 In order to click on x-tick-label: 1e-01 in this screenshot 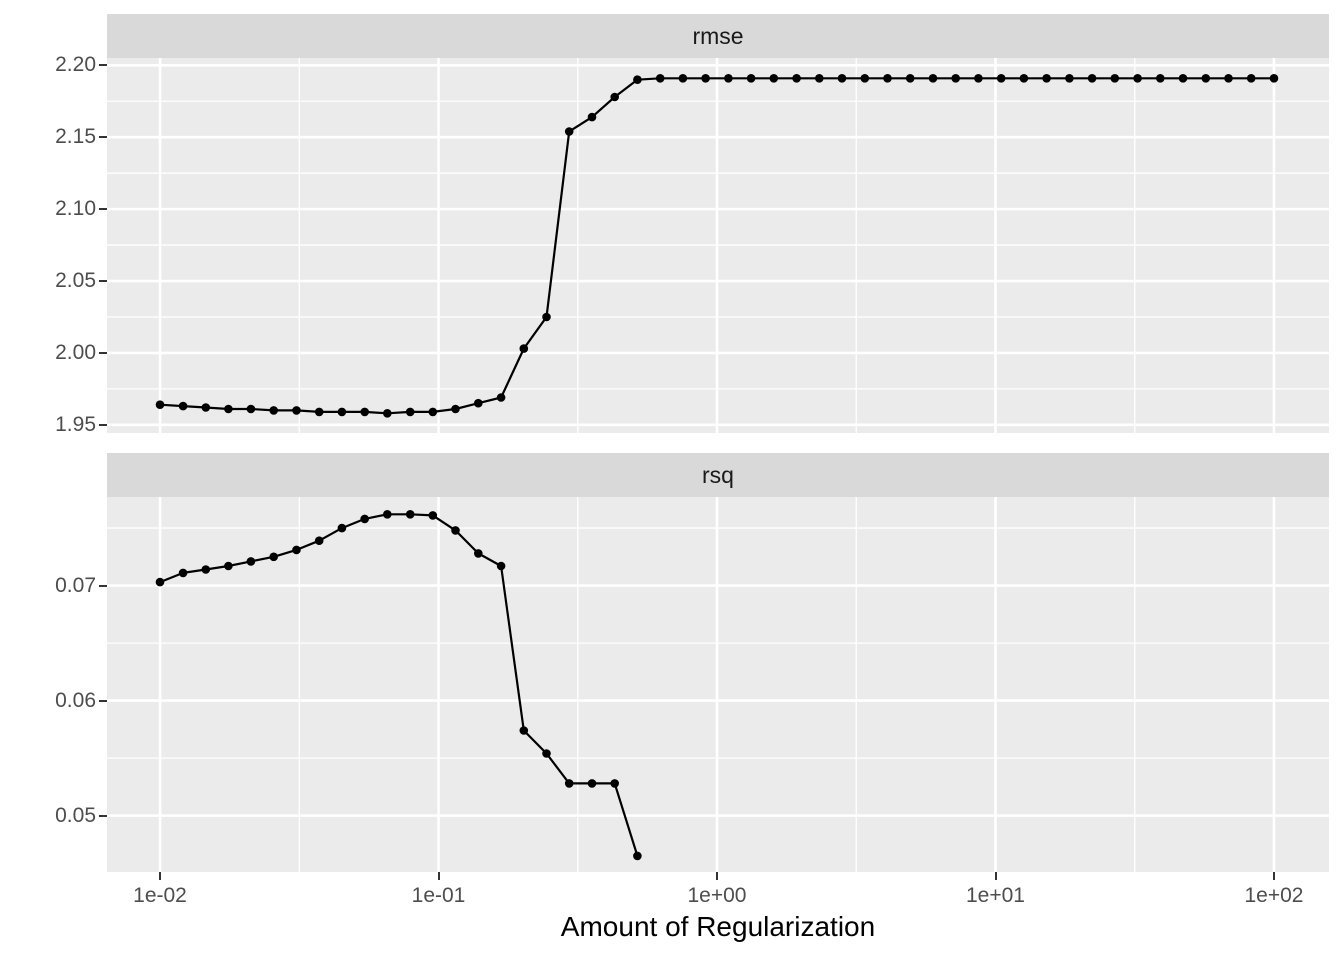, I will do `click(438, 895)`.